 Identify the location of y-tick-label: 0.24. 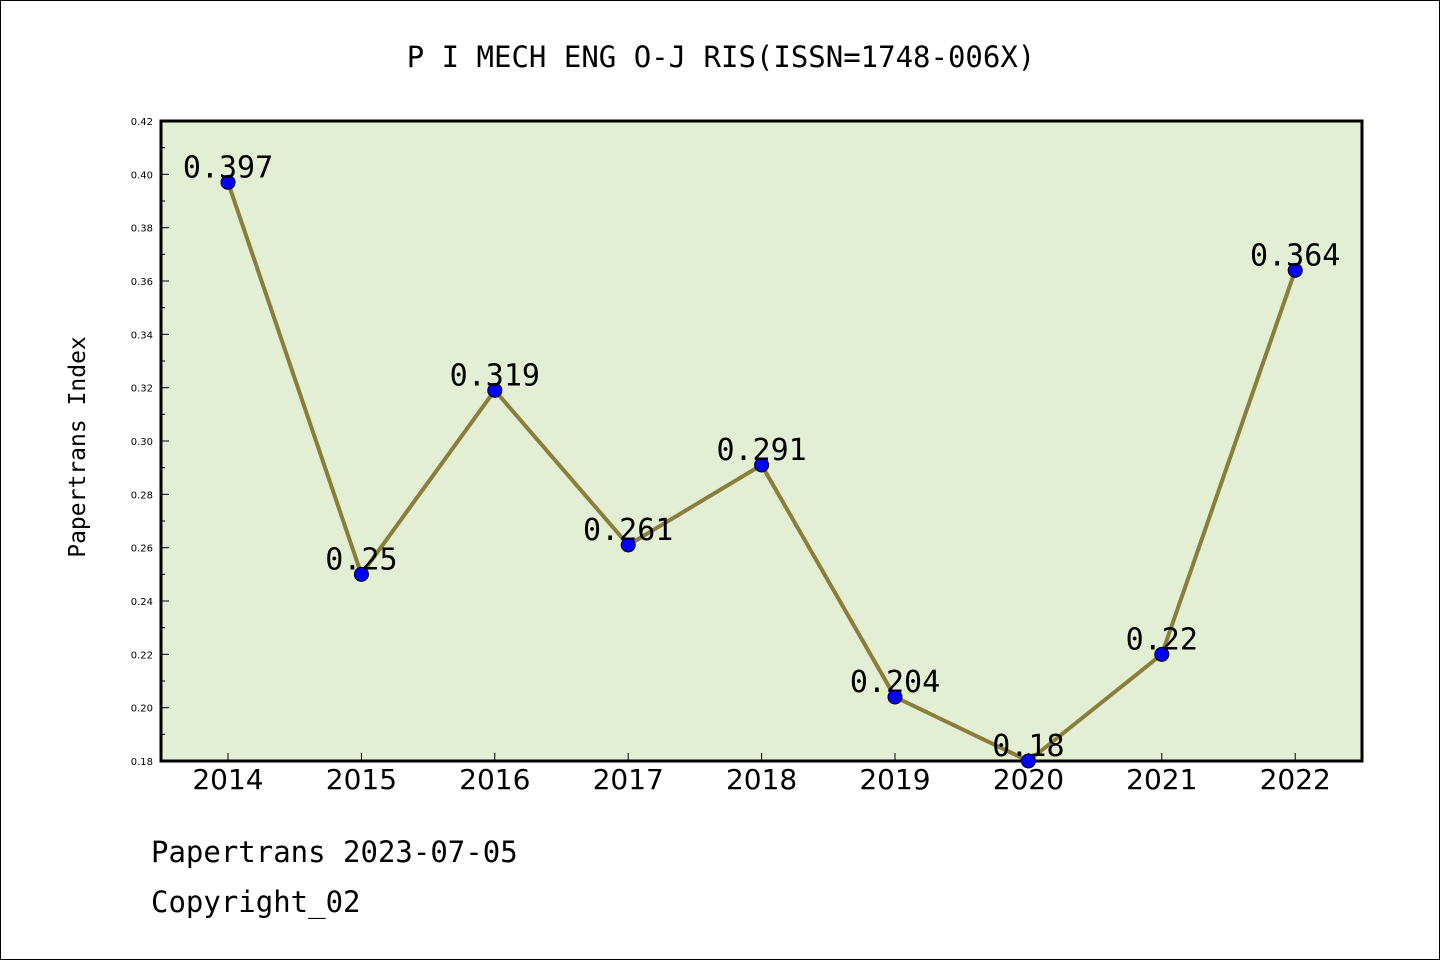
(142, 602).